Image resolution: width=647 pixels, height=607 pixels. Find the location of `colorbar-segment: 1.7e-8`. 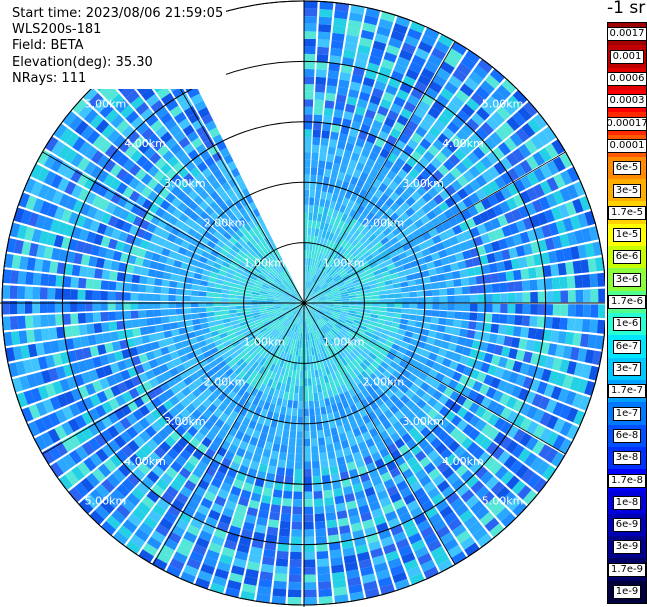

colorbar-segment: 1.7e-8 is located at coordinates (627, 480).